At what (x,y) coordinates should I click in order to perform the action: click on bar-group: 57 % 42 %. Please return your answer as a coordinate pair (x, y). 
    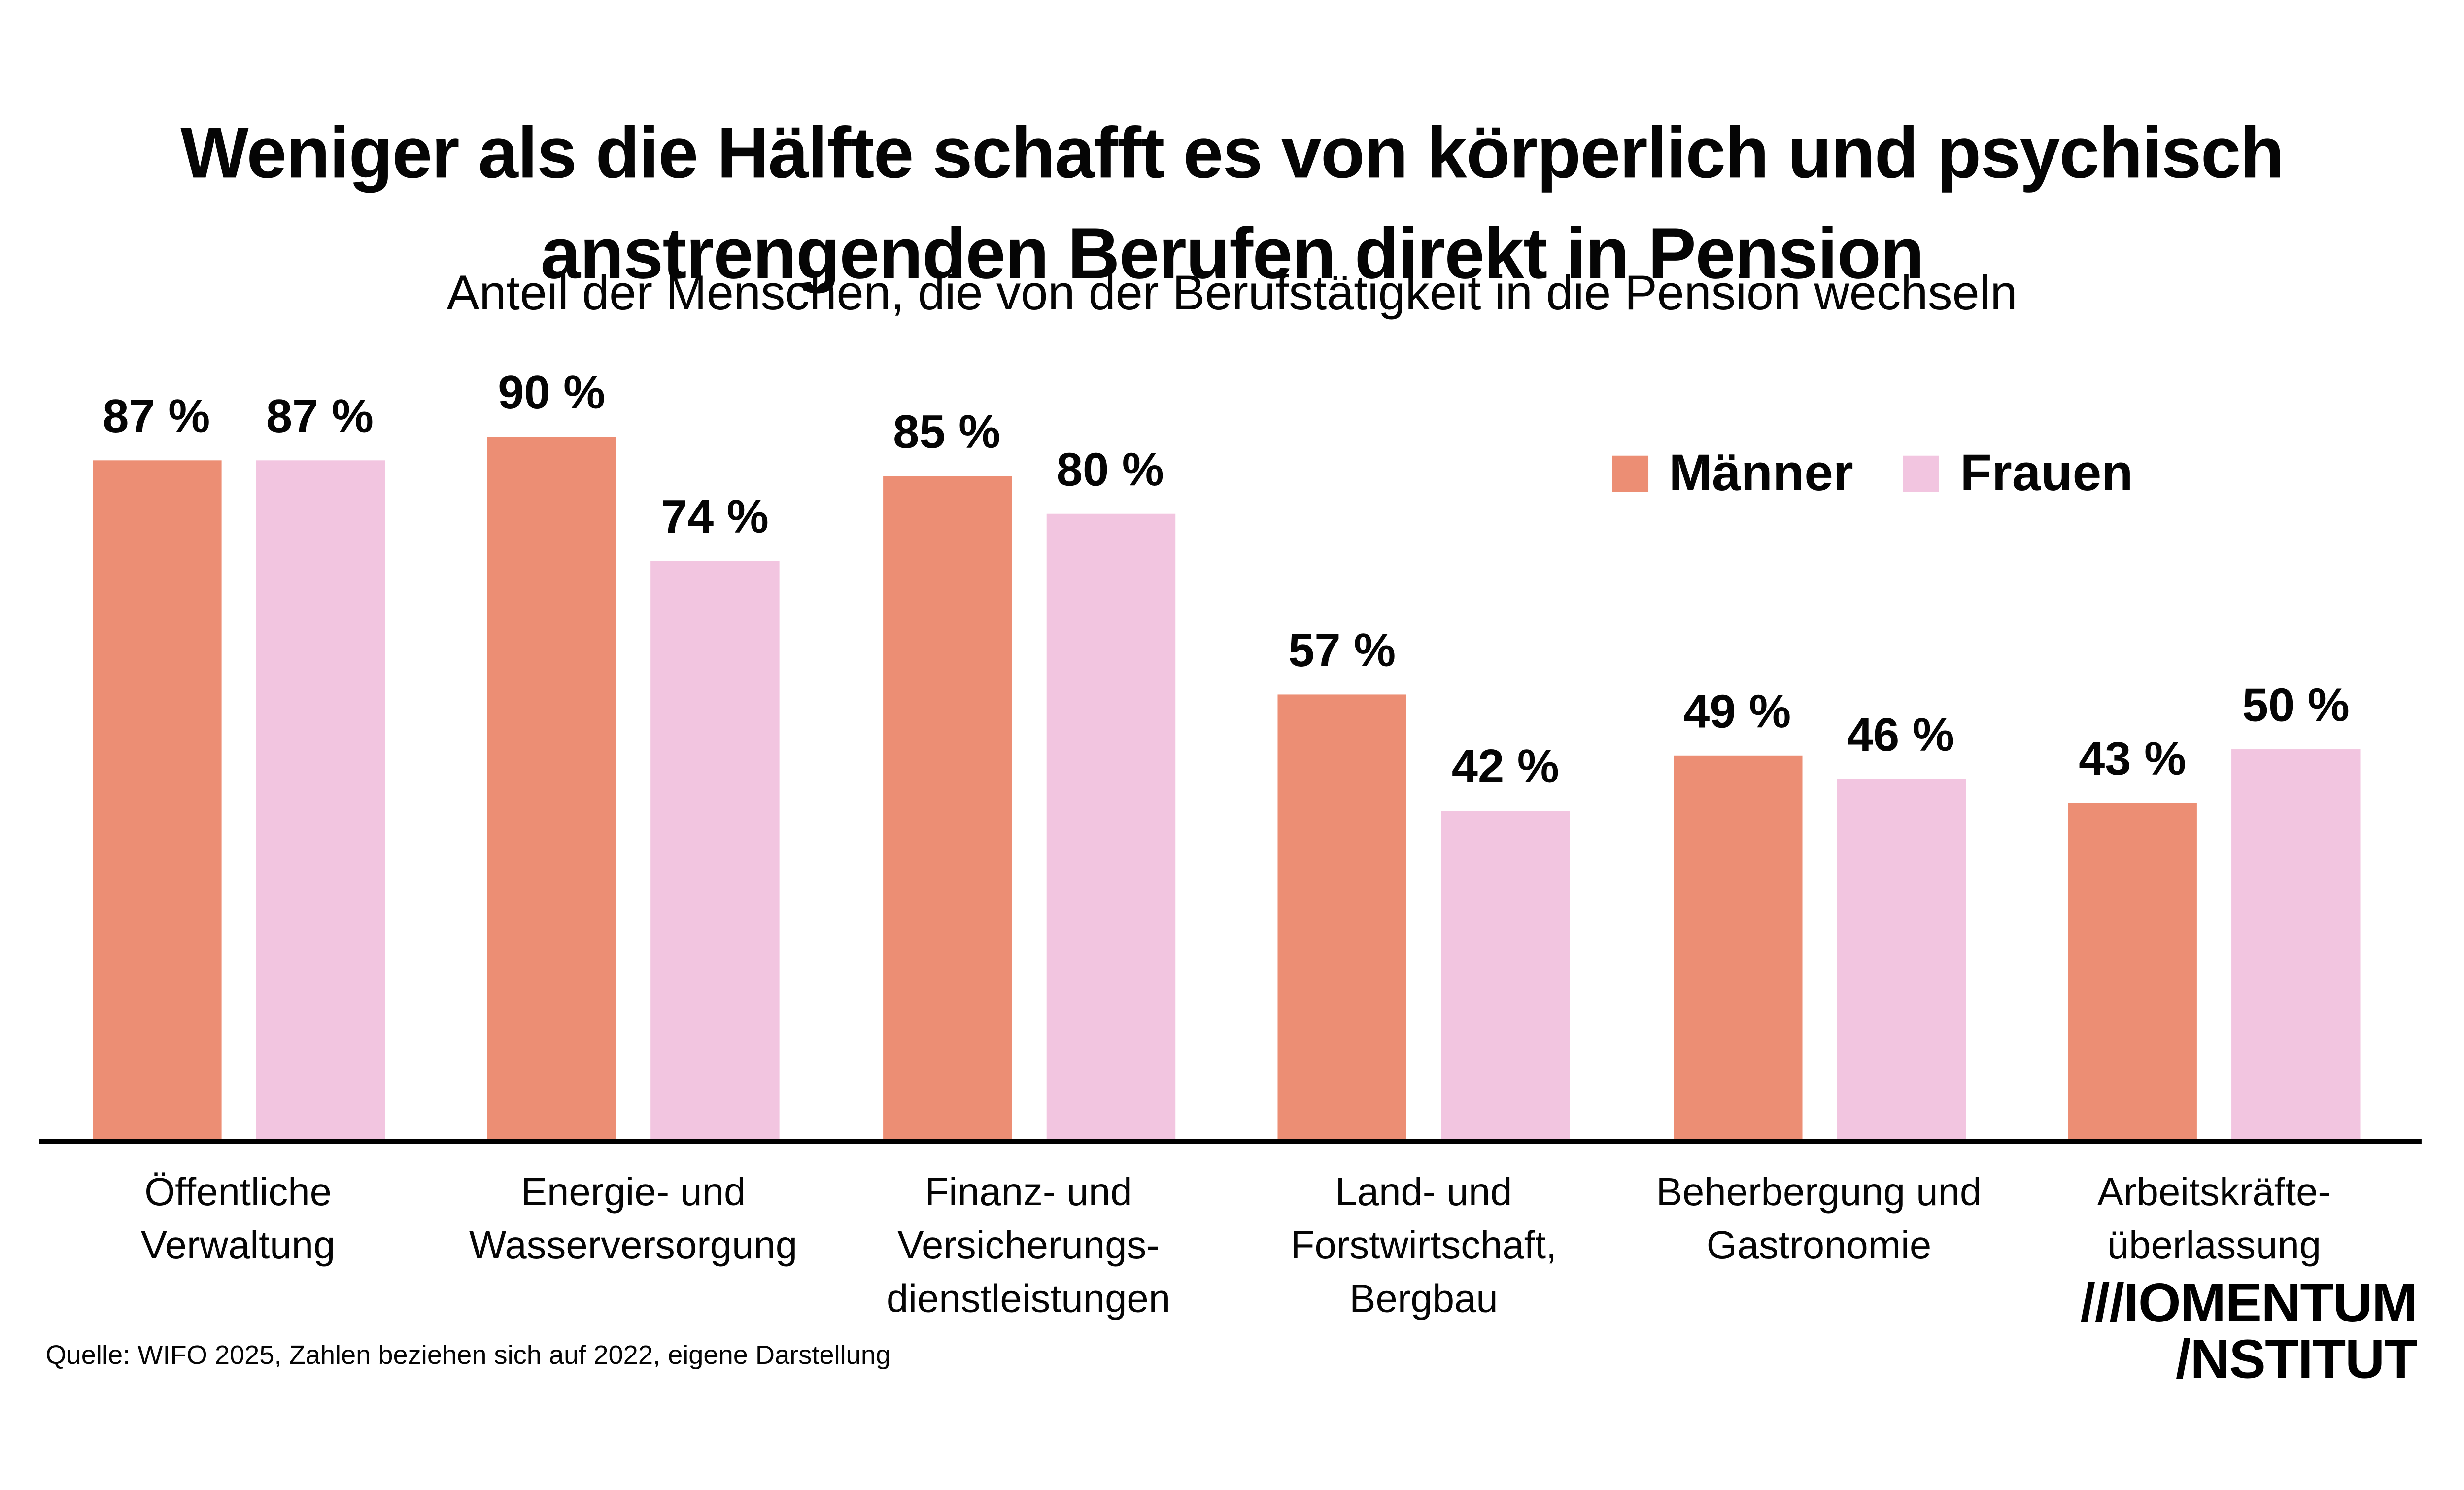
    Looking at the image, I should click on (1423, 569).